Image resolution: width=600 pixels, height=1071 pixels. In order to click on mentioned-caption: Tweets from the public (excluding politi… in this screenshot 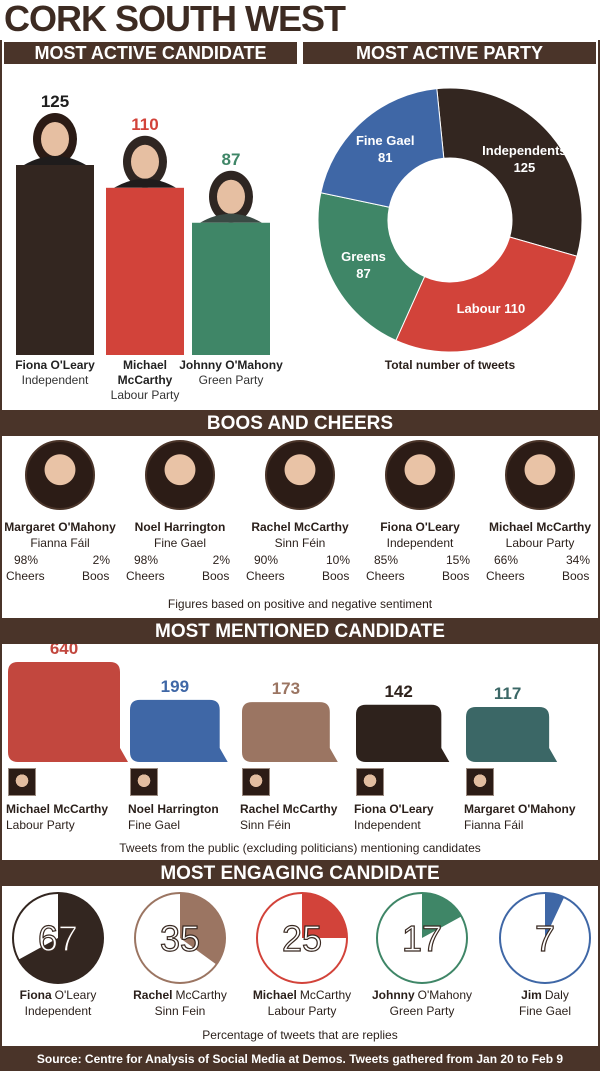, I will do `click(300, 848)`.